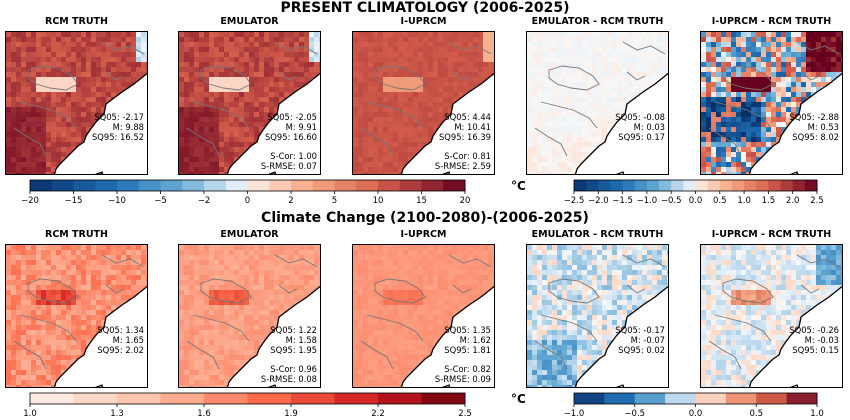 The image size is (850, 420). What do you see at coordinates (76, 21) in the screenshot?
I see `panel-title: RCM TRUTH` at bounding box center [76, 21].